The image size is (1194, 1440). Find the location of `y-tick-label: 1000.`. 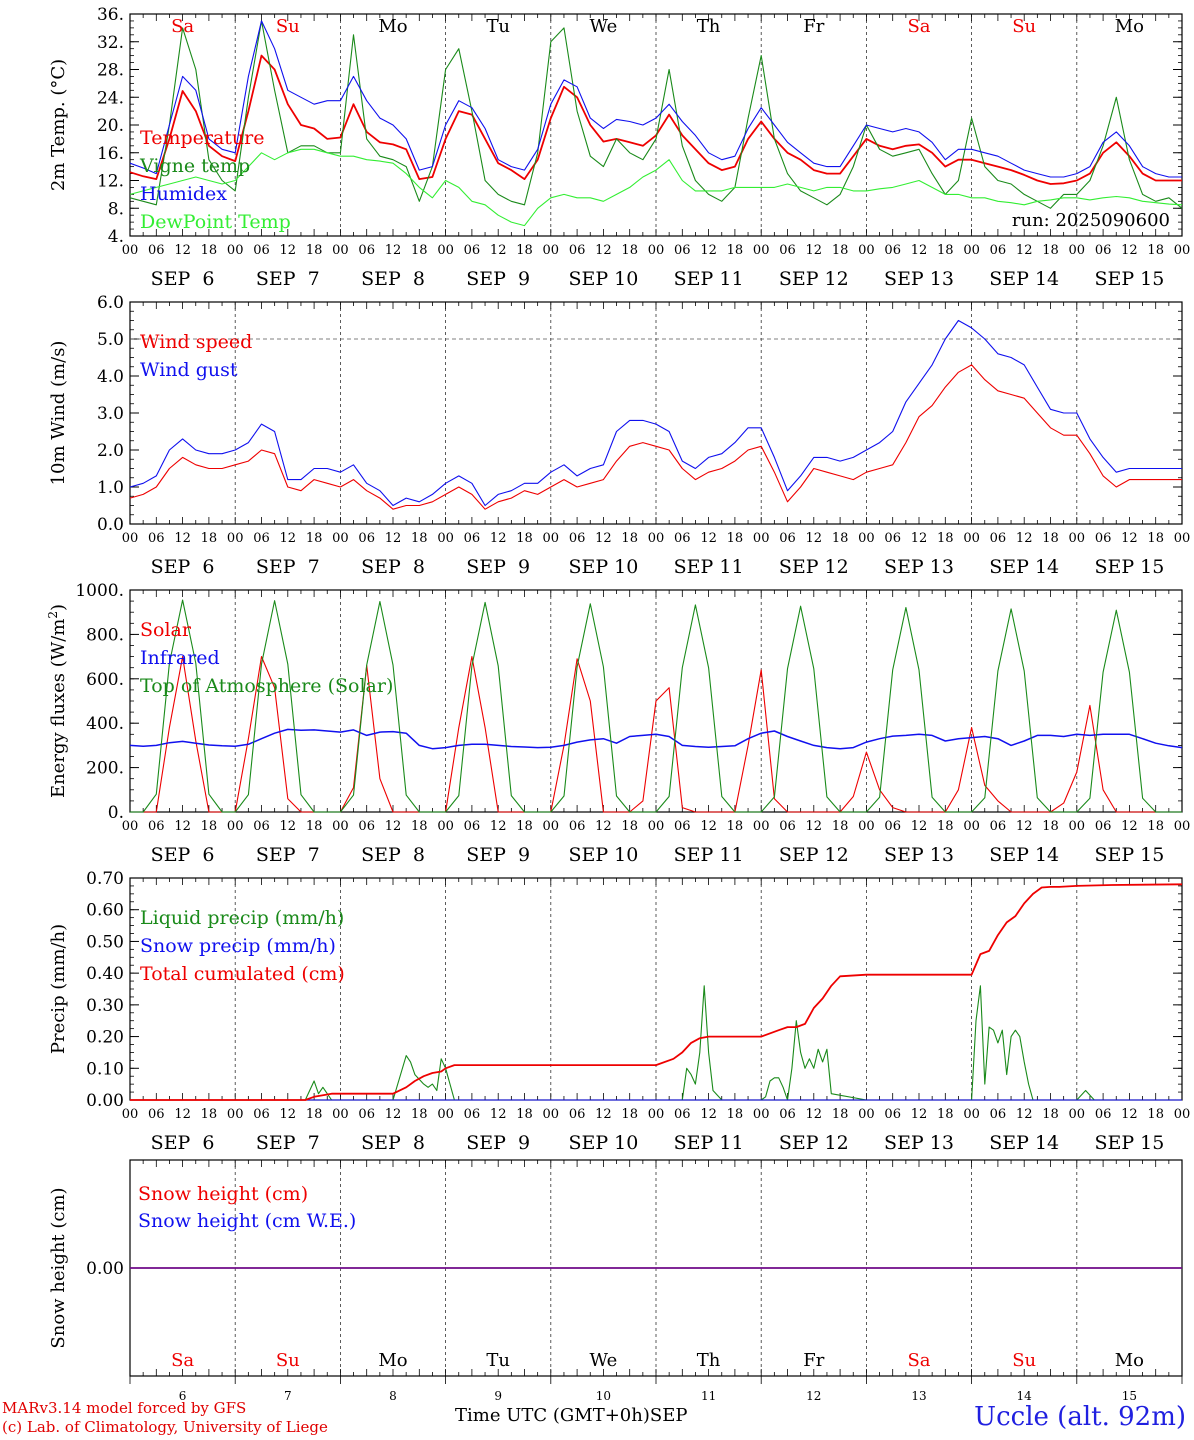

y-tick-label: 1000. is located at coordinates (99, 591).